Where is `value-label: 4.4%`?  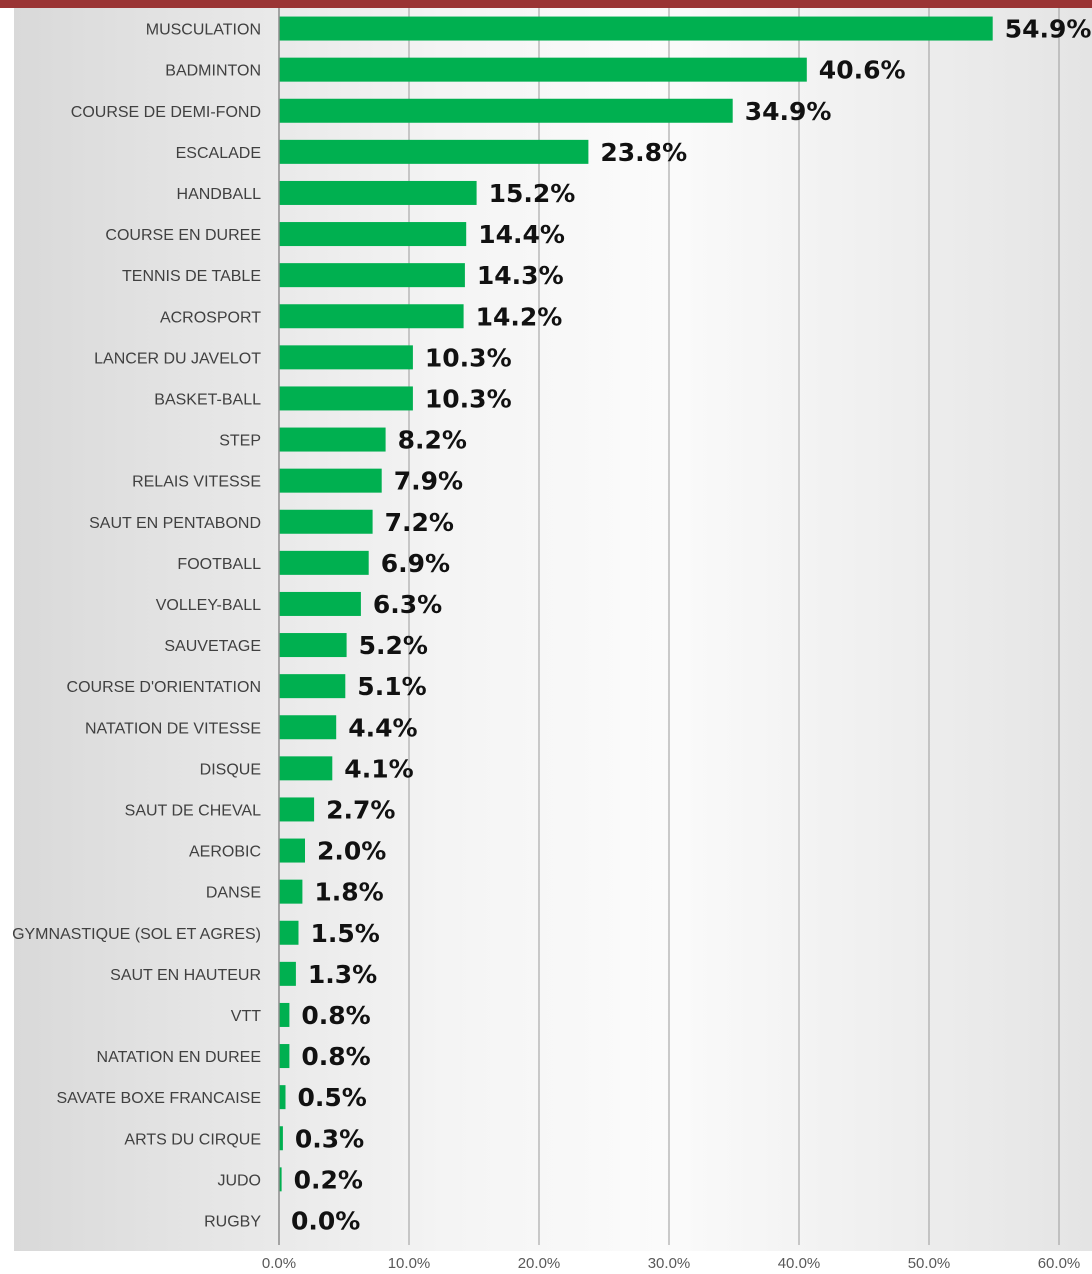 value-label: 4.4% is located at coordinates (382, 727).